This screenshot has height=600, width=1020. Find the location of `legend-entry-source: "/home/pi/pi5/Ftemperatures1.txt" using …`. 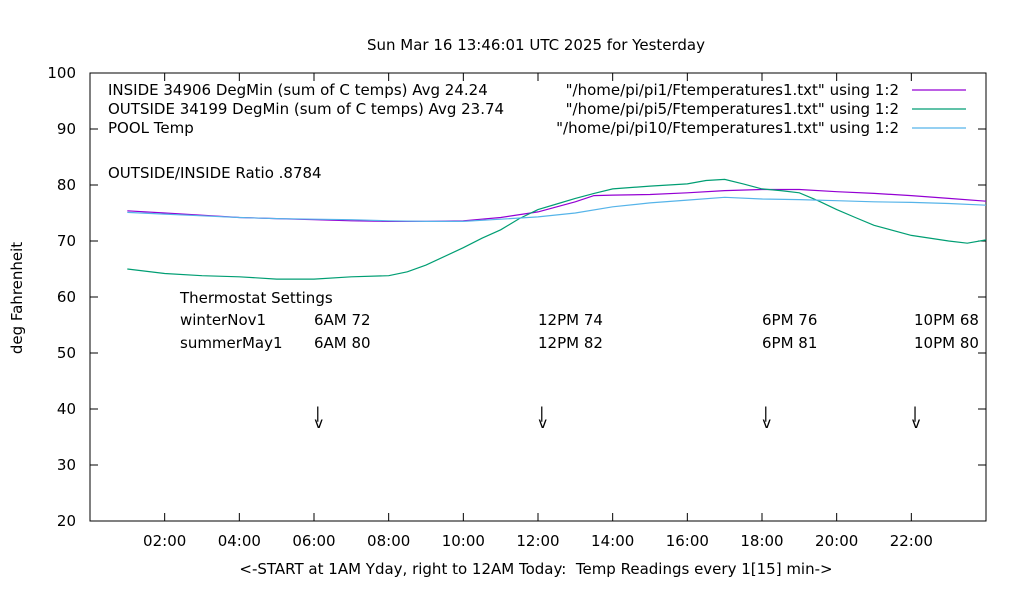

legend-entry-source: "/home/pi/pi5/Ftemperatures1.txt" using … is located at coordinates (732, 109).